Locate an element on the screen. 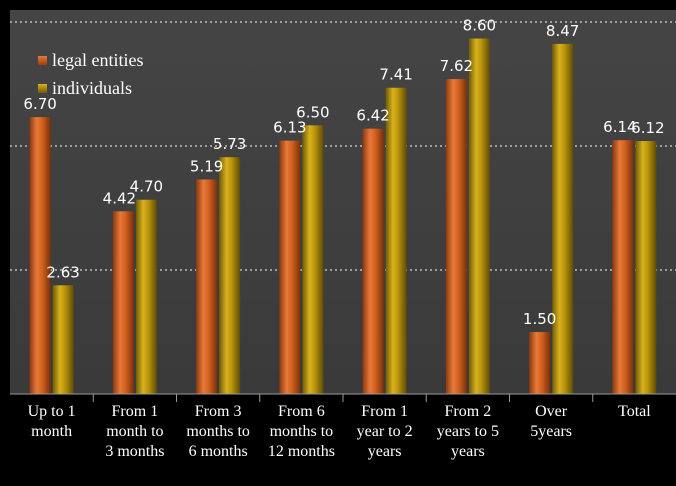  data-label-legal-entities-7: 6.14 is located at coordinates (619, 127).